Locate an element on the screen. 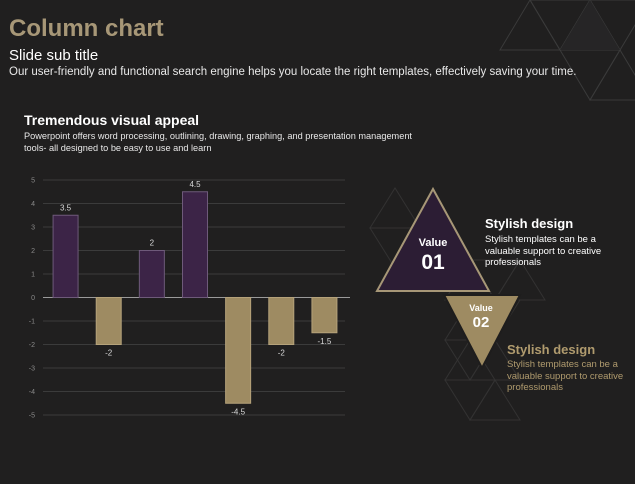 The height and width of the screenshot is (484, 635). value-02-number: 02 is located at coordinates (481, 322).